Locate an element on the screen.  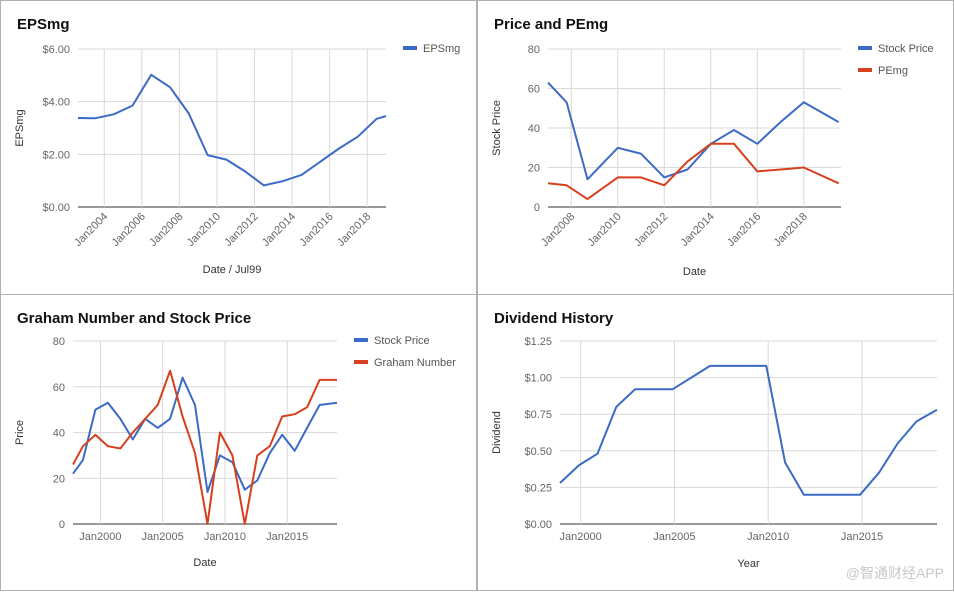
chart-title: Graham Number and Stock Price is located at coordinates (134, 318).